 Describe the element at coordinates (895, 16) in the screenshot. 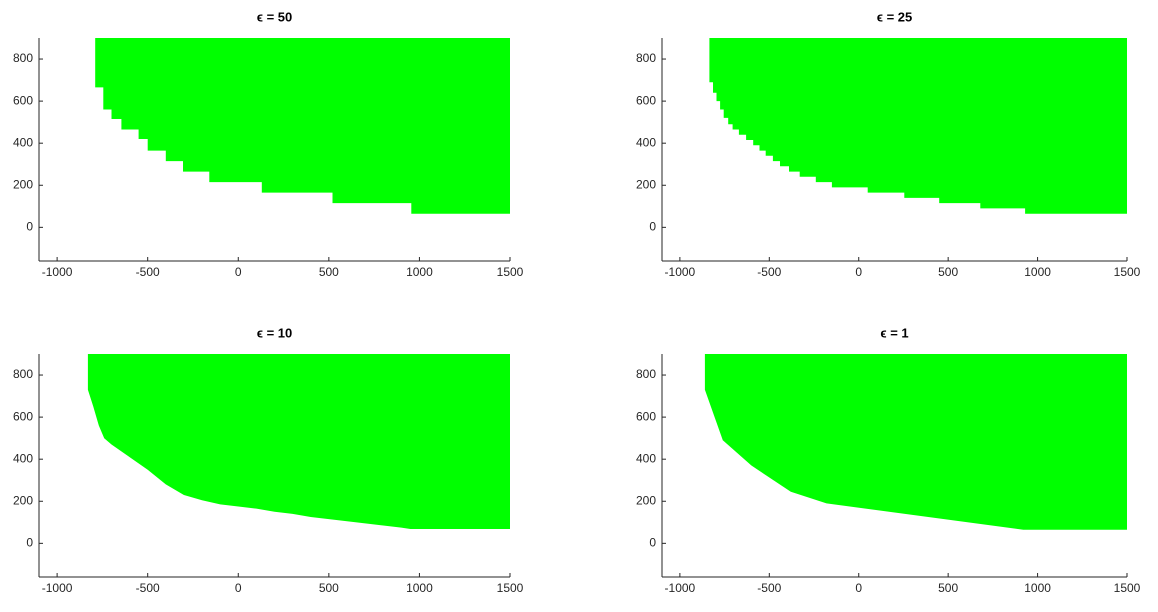

I see `chart-title: ϵ = 25` at that location.